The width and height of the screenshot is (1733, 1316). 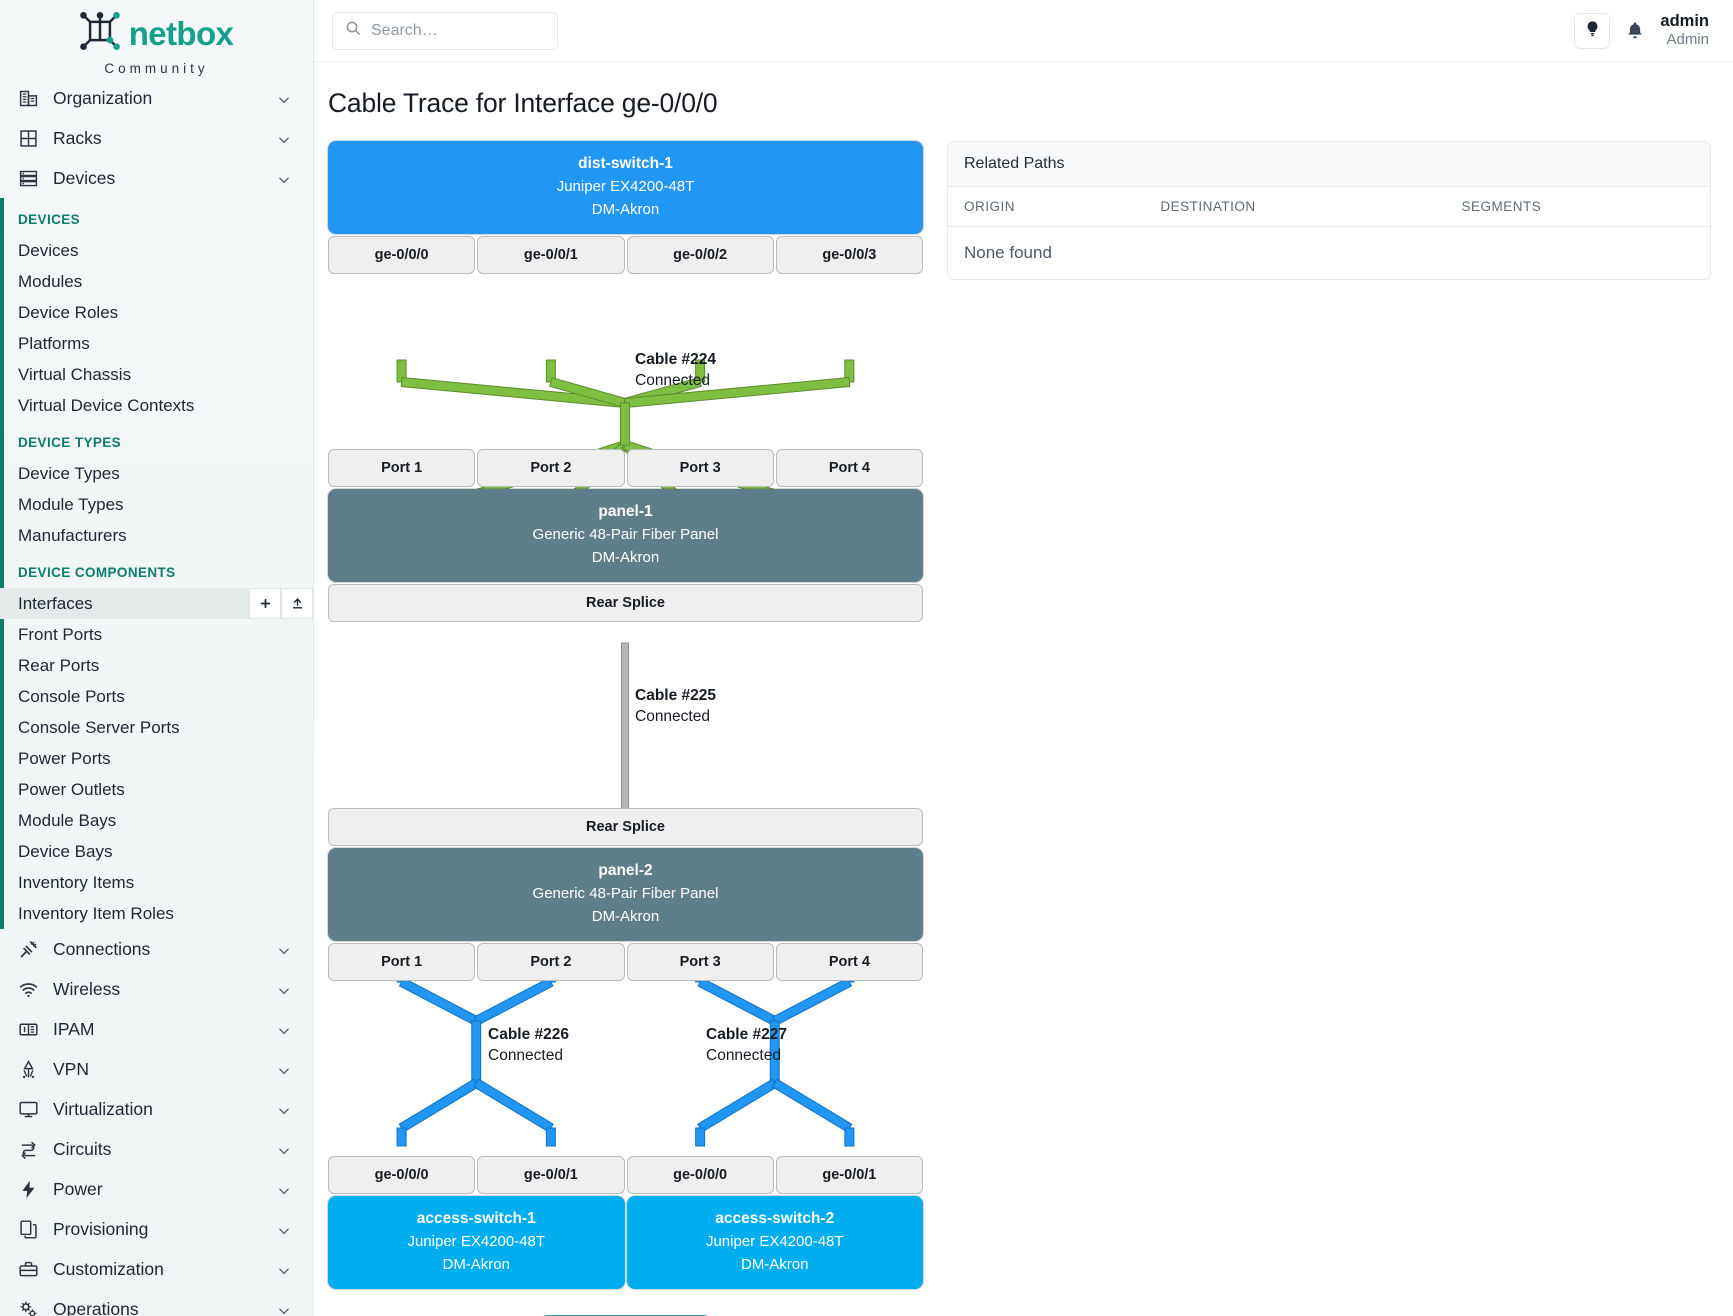 What do you see at coordinates (156, 989) in the screenshot?
I see `sidebar-group-wireless: Wireless` at bounding box center [156, 989].